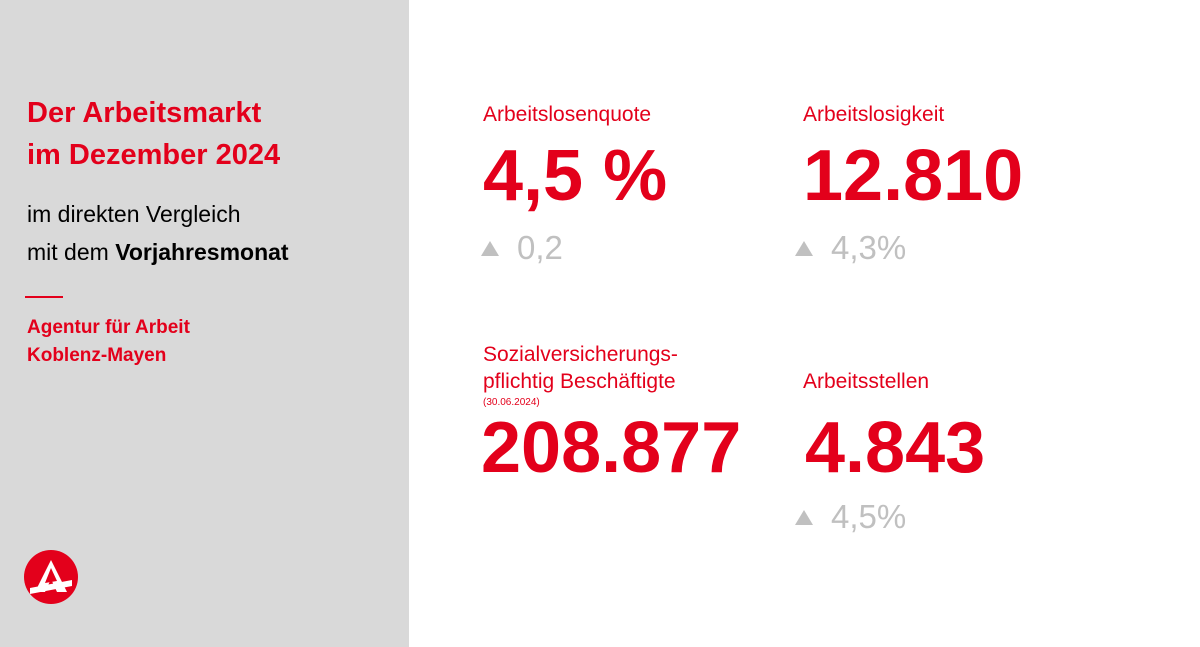 The width and height of the screenshot is (1200, 647). What do you see at coordinates (97, 355) in the screenshot?
I see `agency-line-2: Koblenz-Mayen` at bounding box center [97, 355].